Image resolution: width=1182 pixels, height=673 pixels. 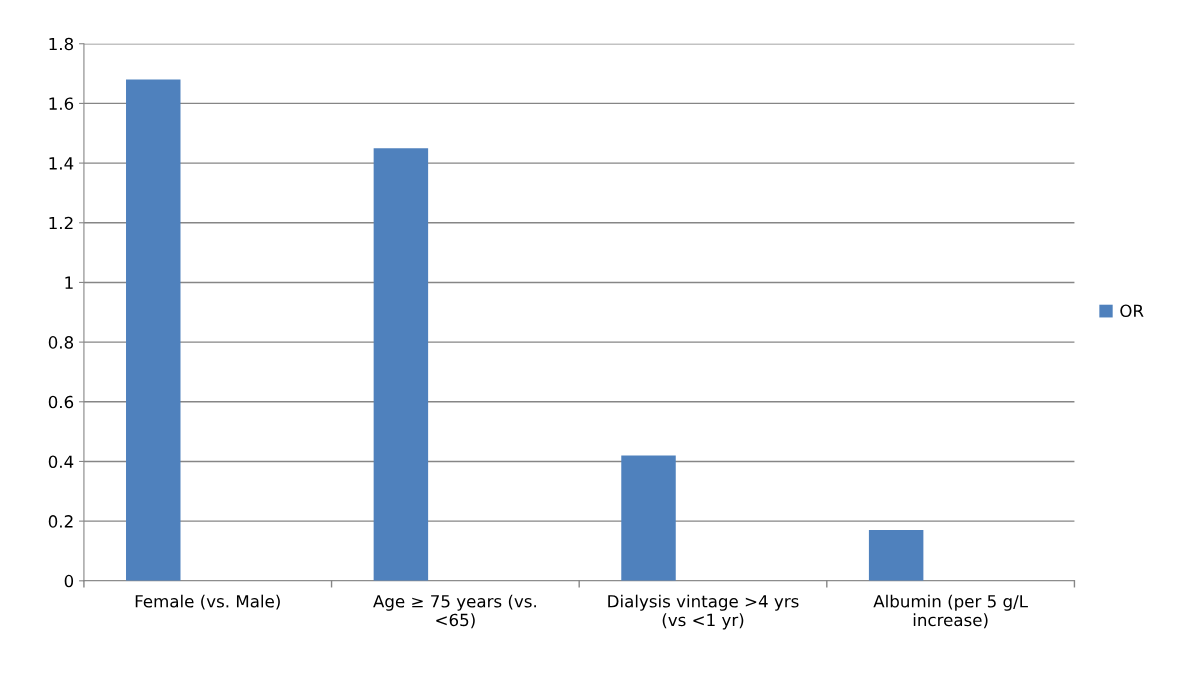 I want to click on y-tick-label: 1.6, so click(x=61, y=103).